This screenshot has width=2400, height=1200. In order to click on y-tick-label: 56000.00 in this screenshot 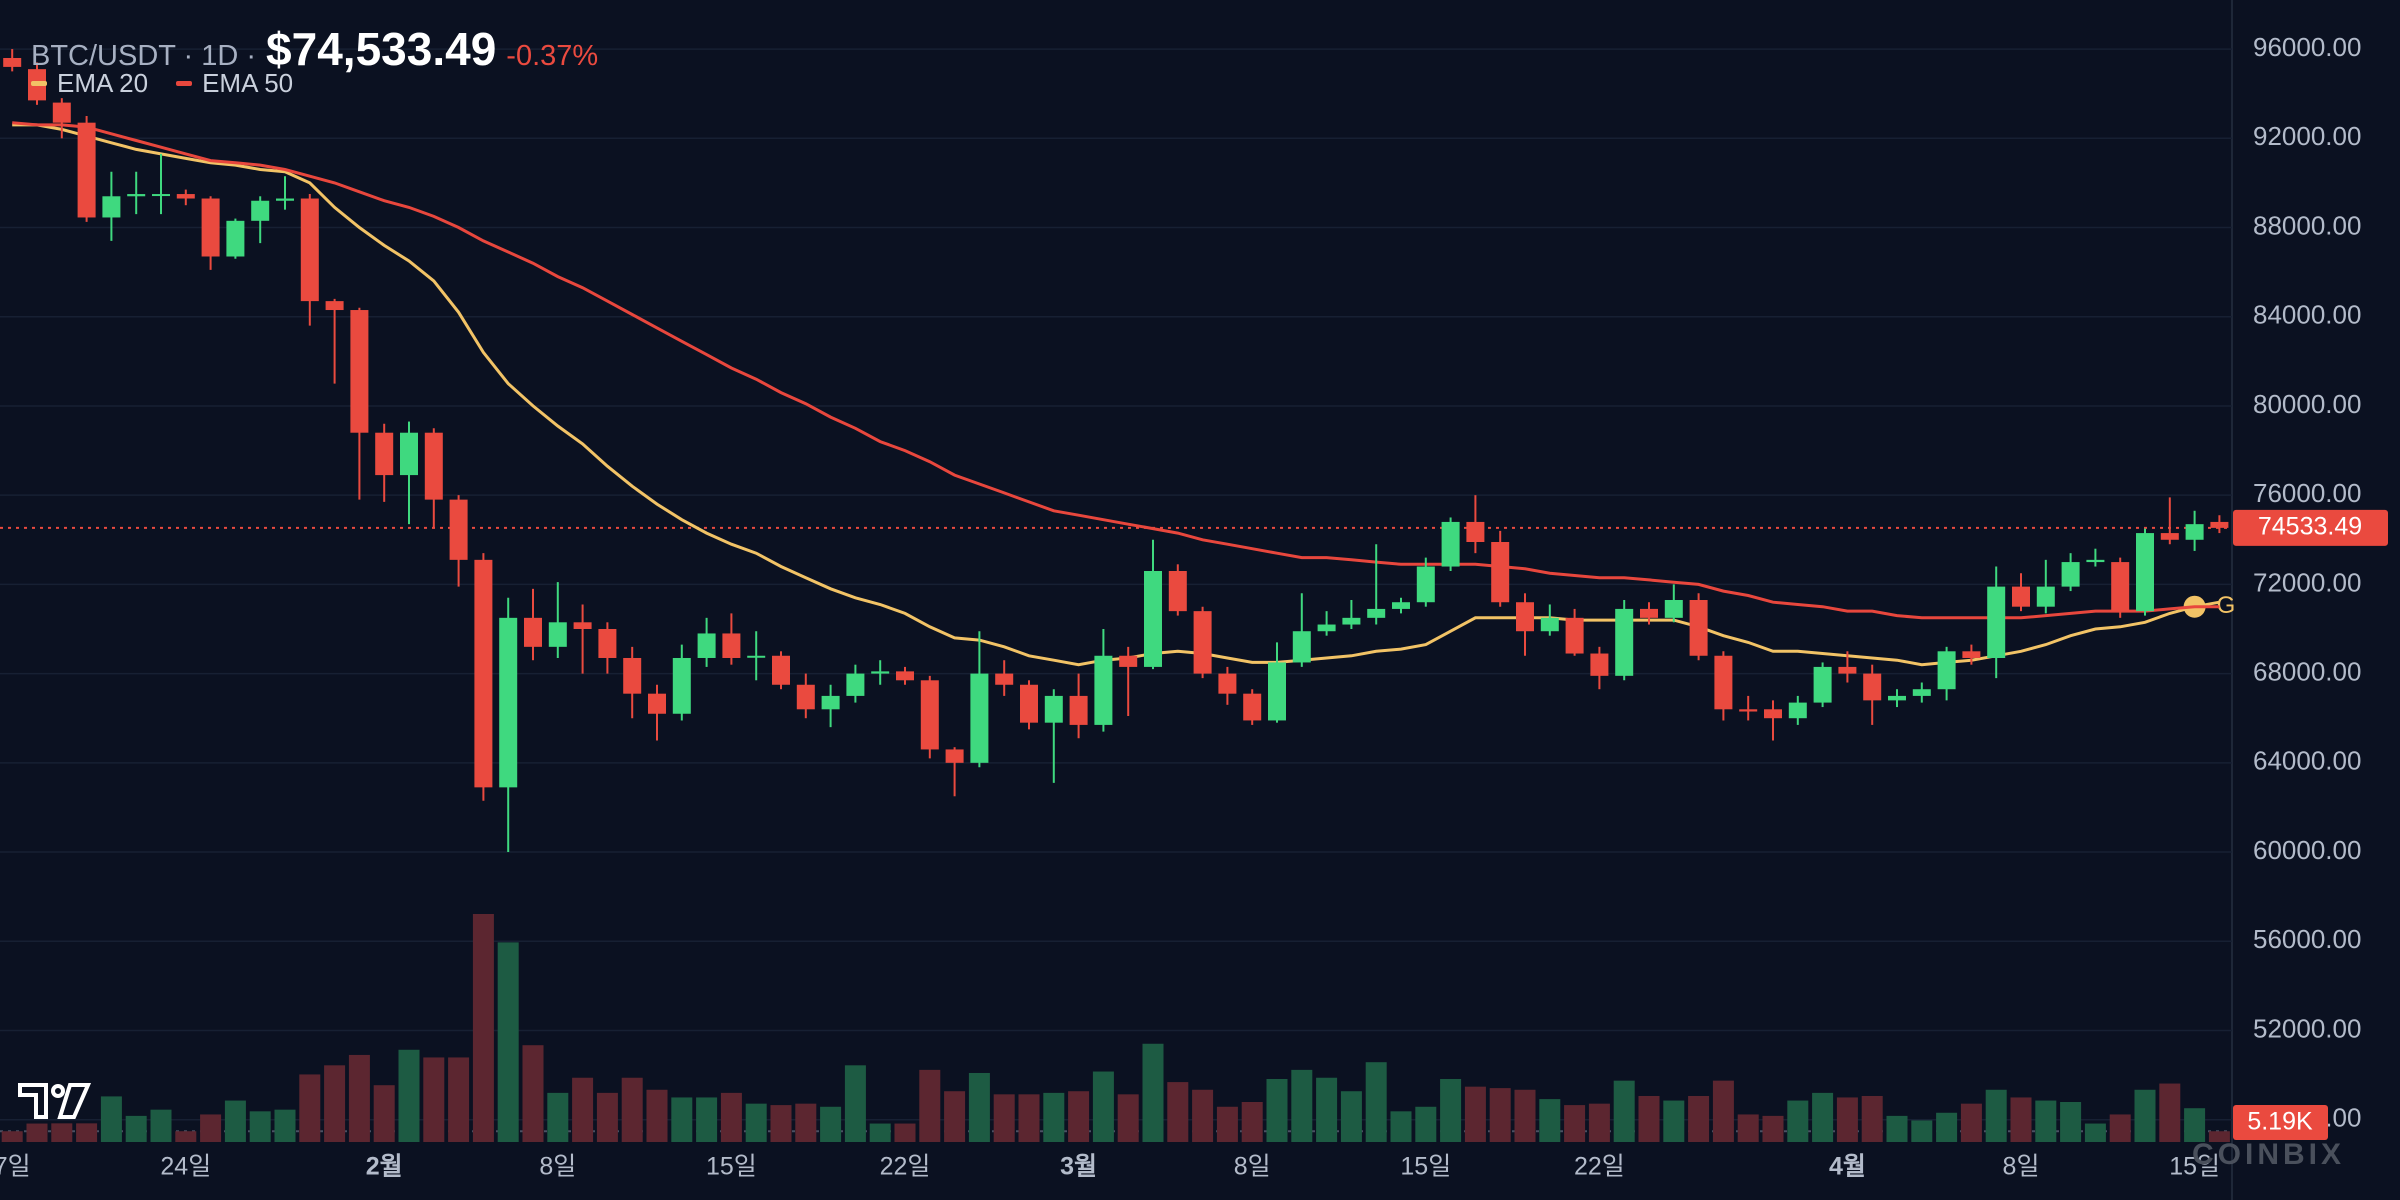, I will do `click(2307, 939)`.